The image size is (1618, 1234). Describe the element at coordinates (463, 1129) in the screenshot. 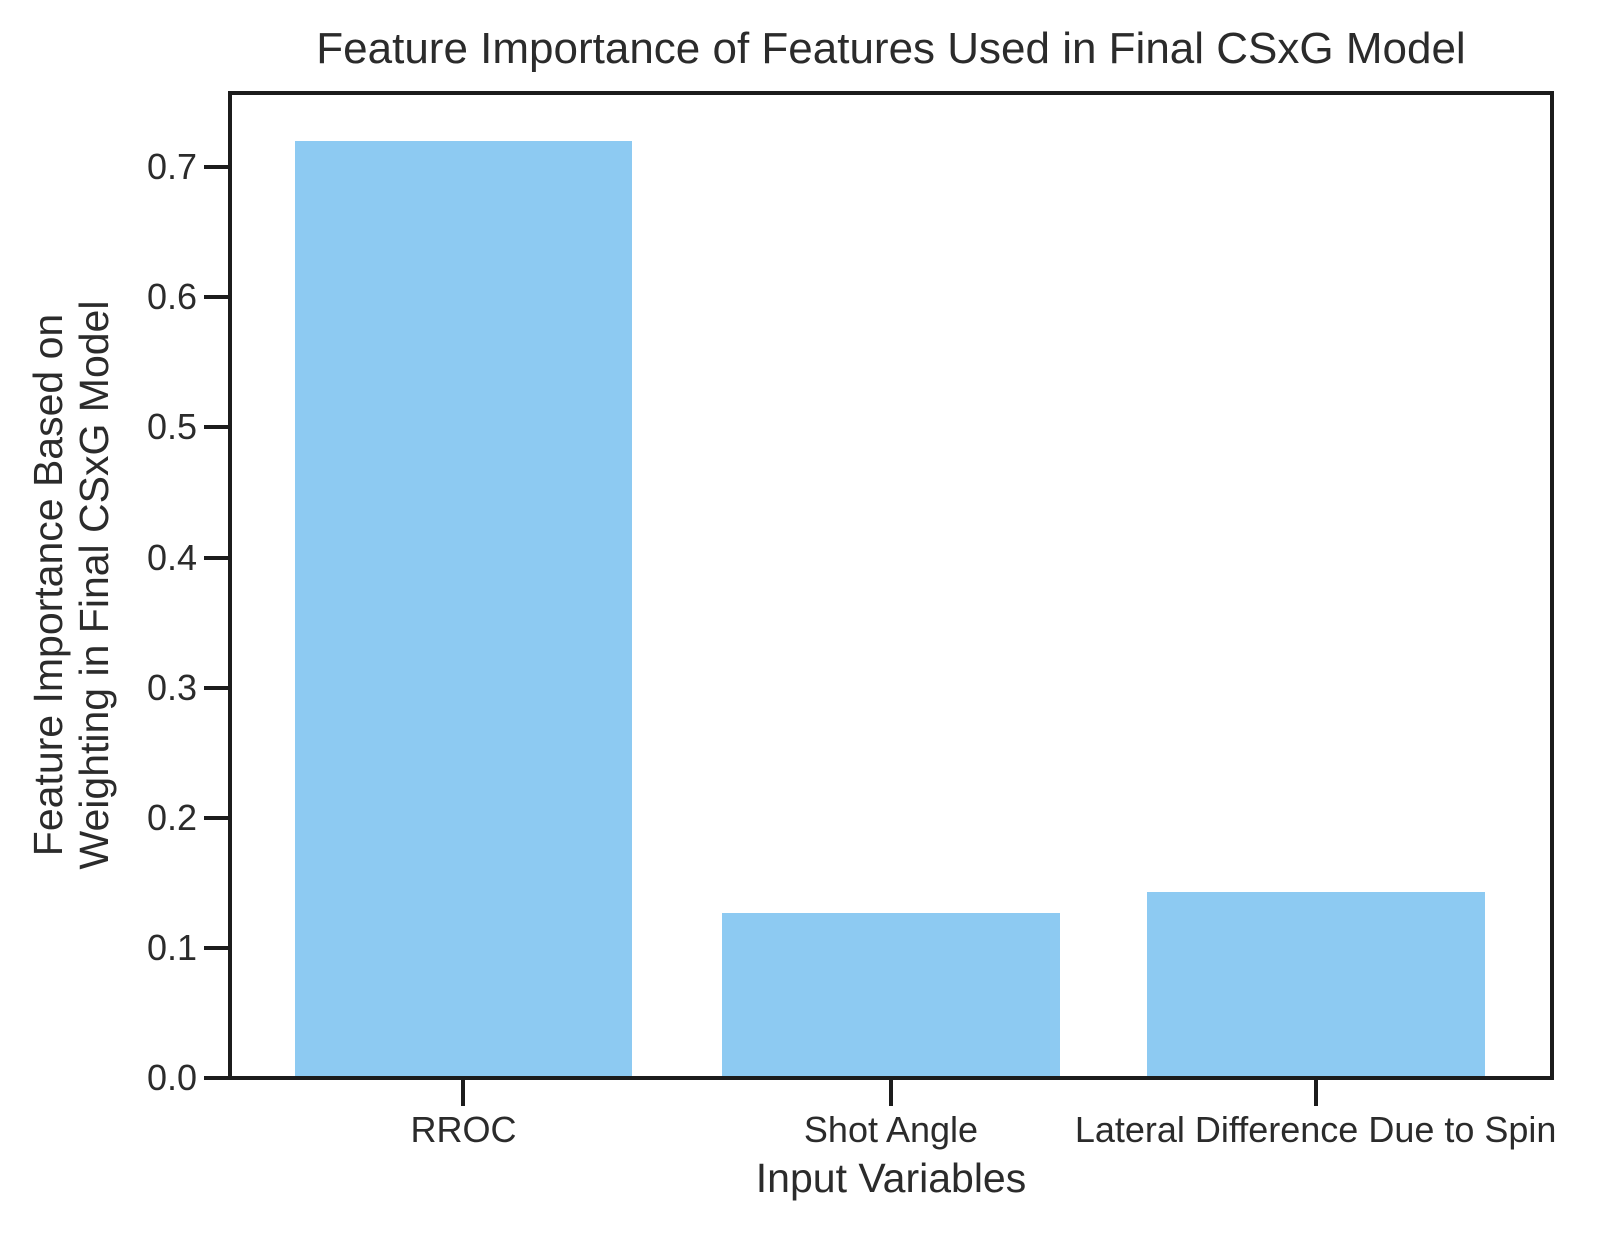

I see `x-tick-label: RROC` at that location.